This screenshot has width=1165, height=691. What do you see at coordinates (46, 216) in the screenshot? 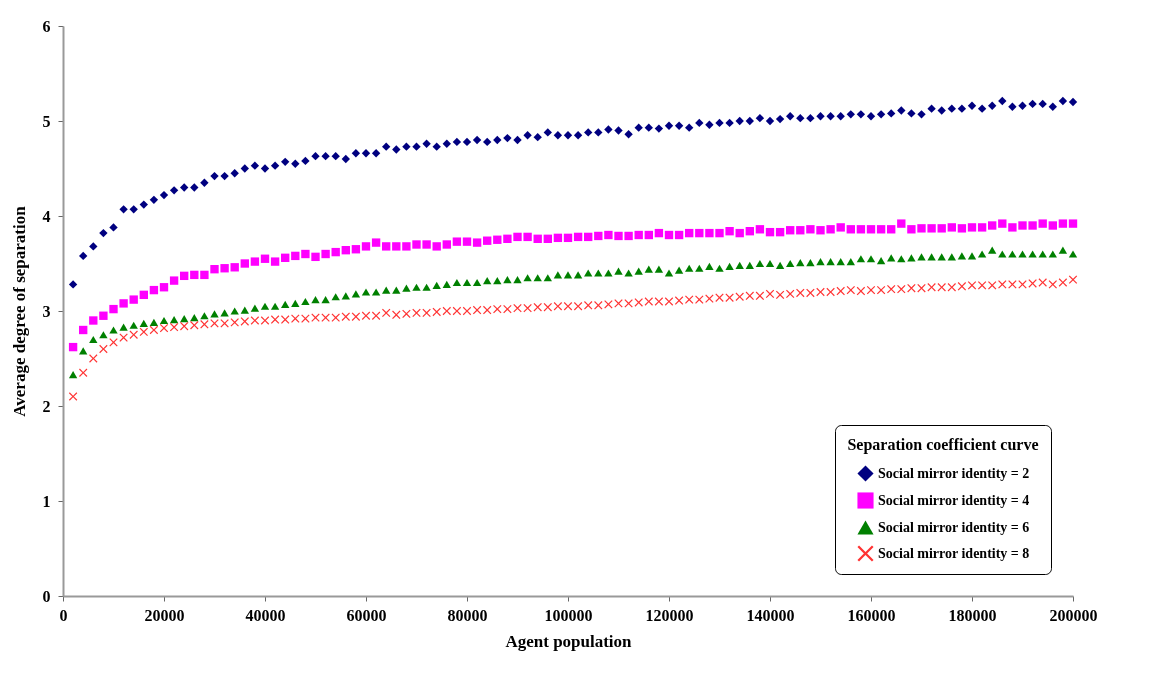
I see `y-tick-label: 4` at bounding box center [46, 216].